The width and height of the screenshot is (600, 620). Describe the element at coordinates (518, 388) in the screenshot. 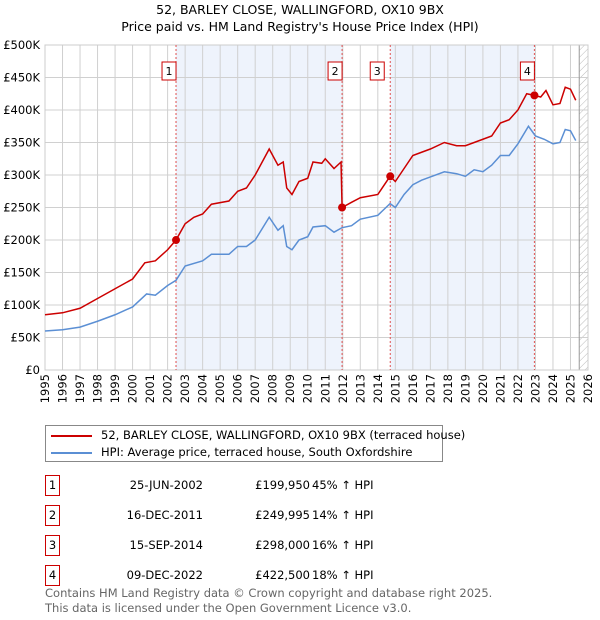

I see `x-tick-label: 2022` at that location.